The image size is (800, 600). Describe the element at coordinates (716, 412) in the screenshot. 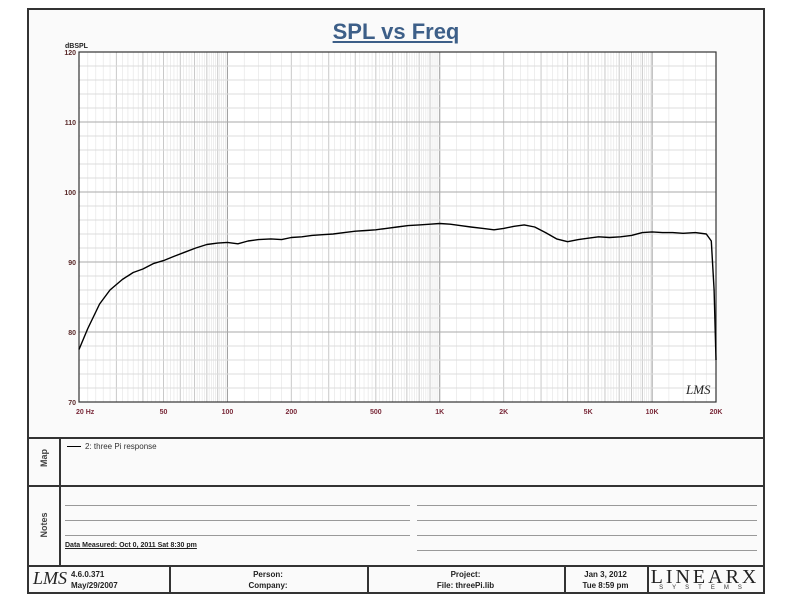

I see `x-tick-label: 20K` at that location.